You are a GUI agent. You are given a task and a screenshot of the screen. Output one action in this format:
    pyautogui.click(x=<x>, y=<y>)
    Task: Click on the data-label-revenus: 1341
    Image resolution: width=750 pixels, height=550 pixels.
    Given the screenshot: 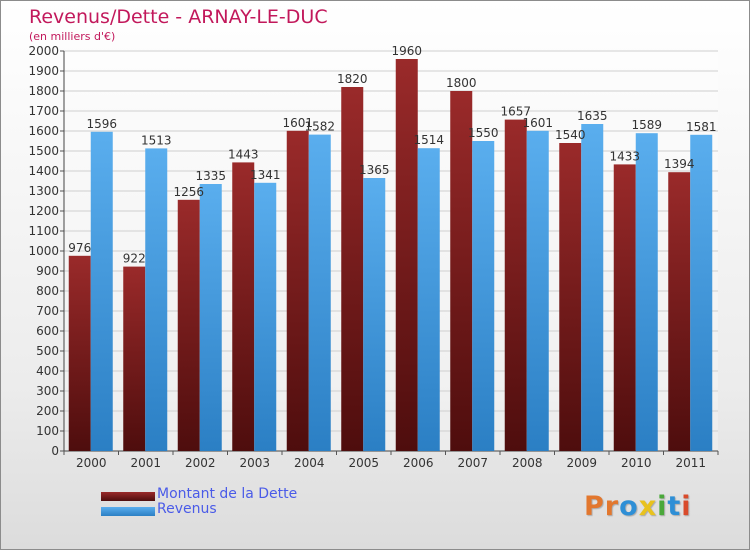 What is the action you would take?
    pyautogui.click(x=265, y=175)
    